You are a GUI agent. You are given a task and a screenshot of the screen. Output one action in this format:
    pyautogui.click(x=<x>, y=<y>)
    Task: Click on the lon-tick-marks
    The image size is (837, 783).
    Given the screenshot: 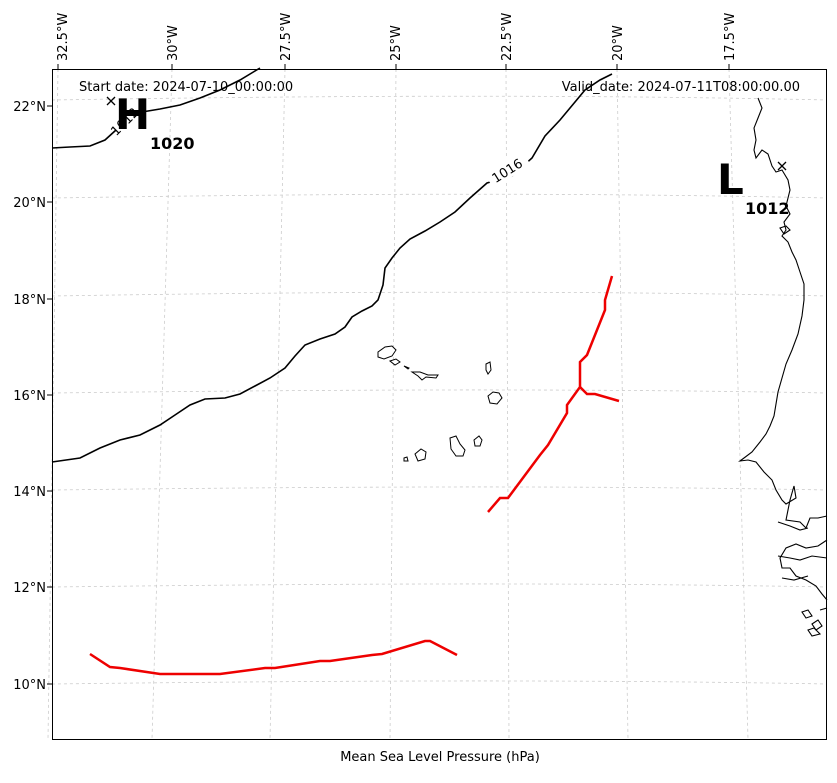 What is the action you would take?
    pyautogui.click(x=393, y=66)
    